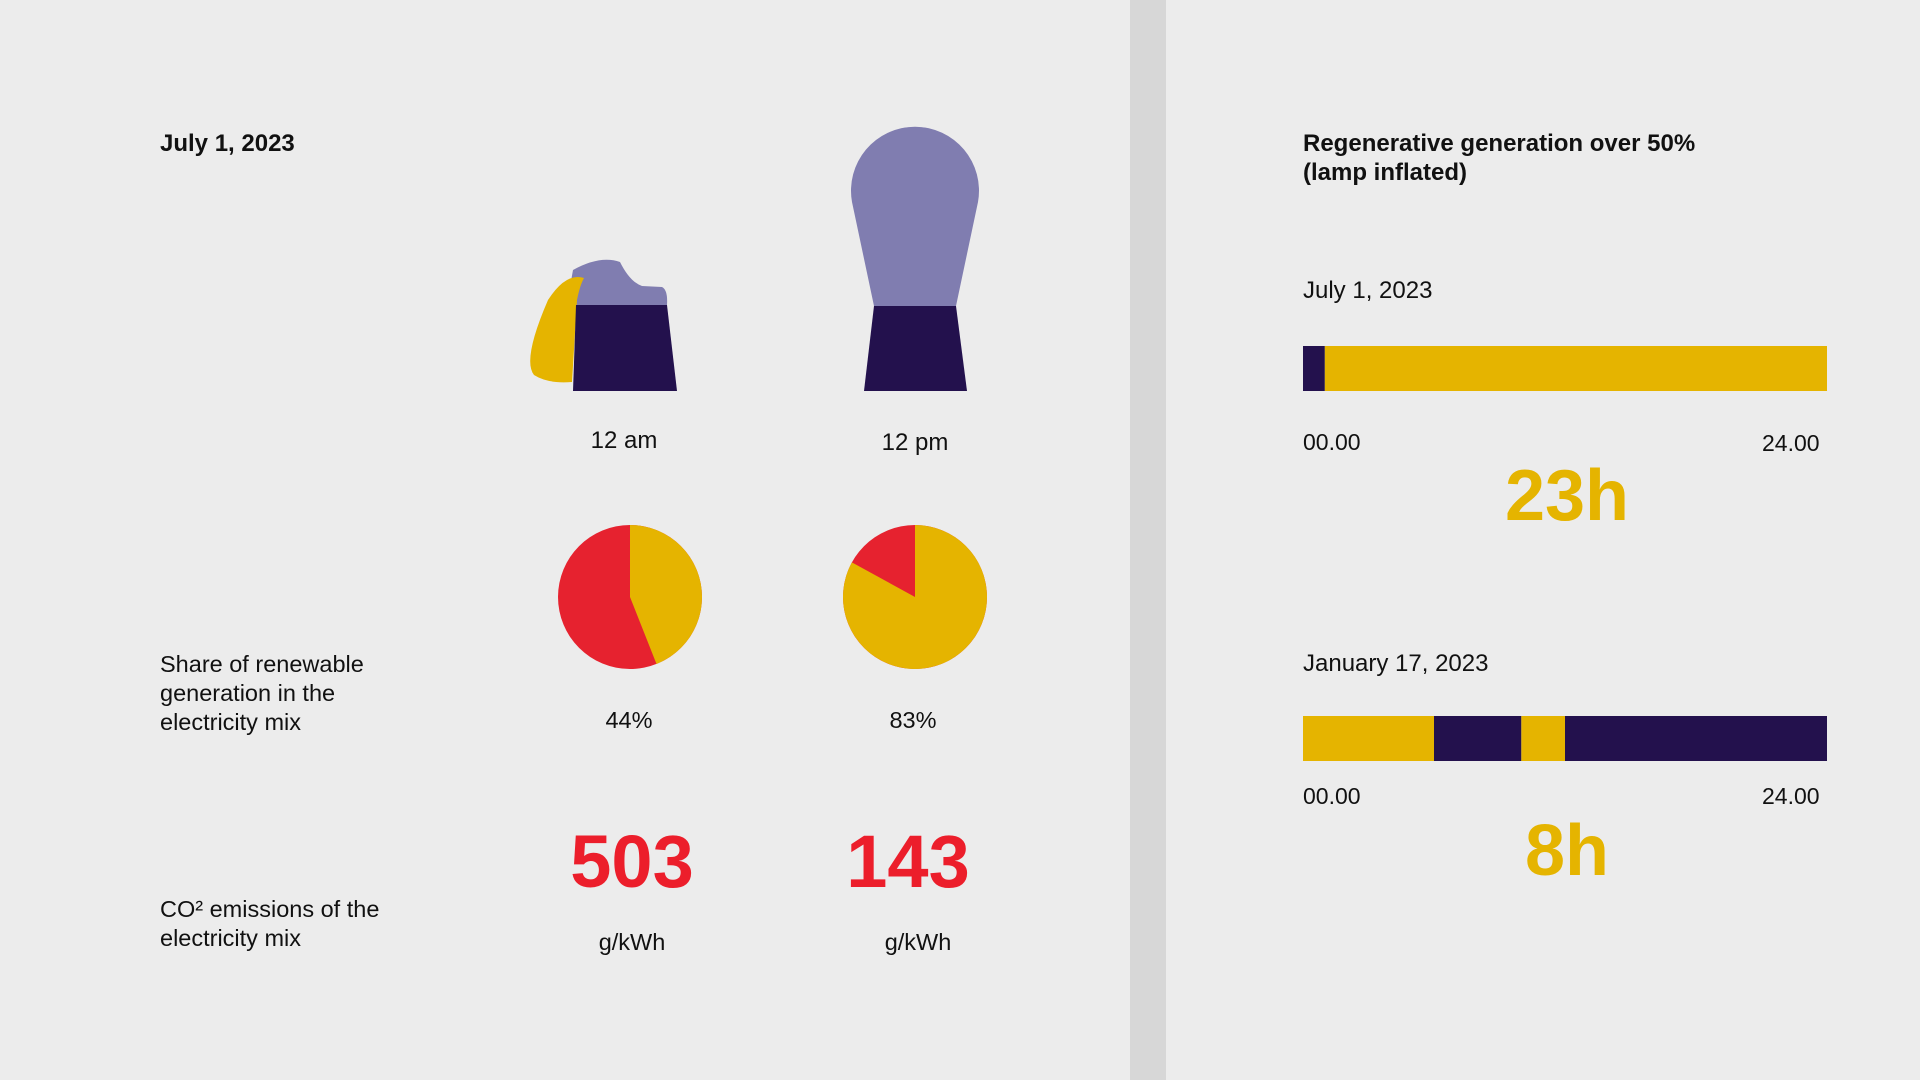 This screenshot has width=1920, height=1080. What do you see at coordinates (227, 143) in the screenshot?
I see `left-date-title: July 1, 2023` at bounding box center [227, 143].